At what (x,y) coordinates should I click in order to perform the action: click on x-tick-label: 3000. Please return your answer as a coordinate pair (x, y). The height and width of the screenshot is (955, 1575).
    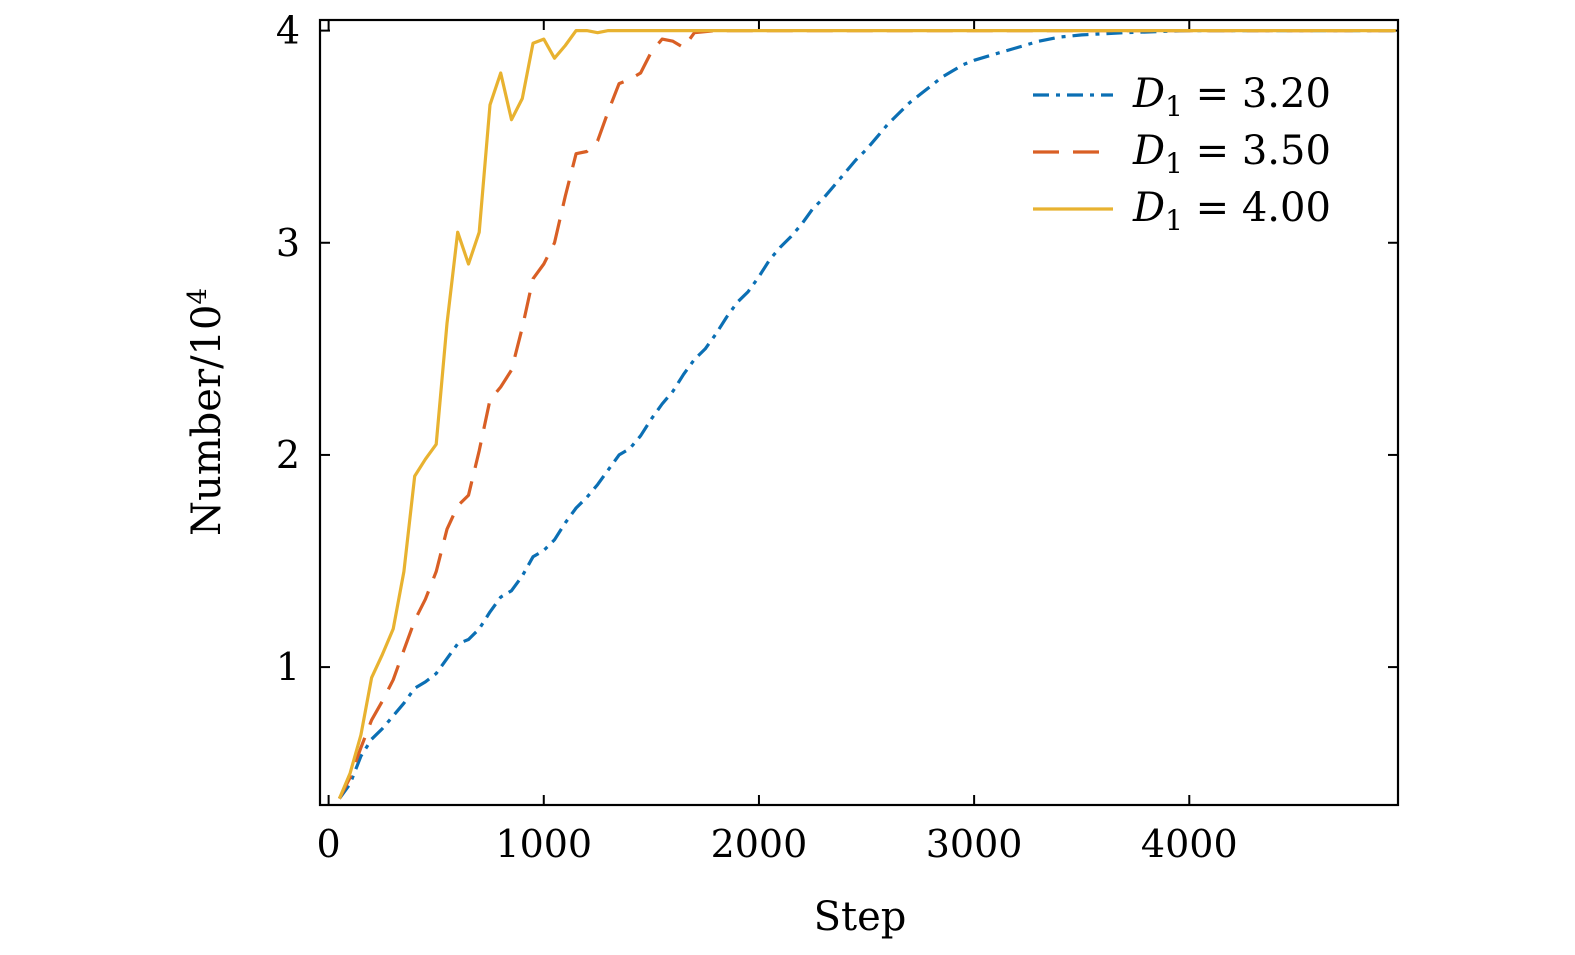
    Looking at the image, I should click on (974, 844).